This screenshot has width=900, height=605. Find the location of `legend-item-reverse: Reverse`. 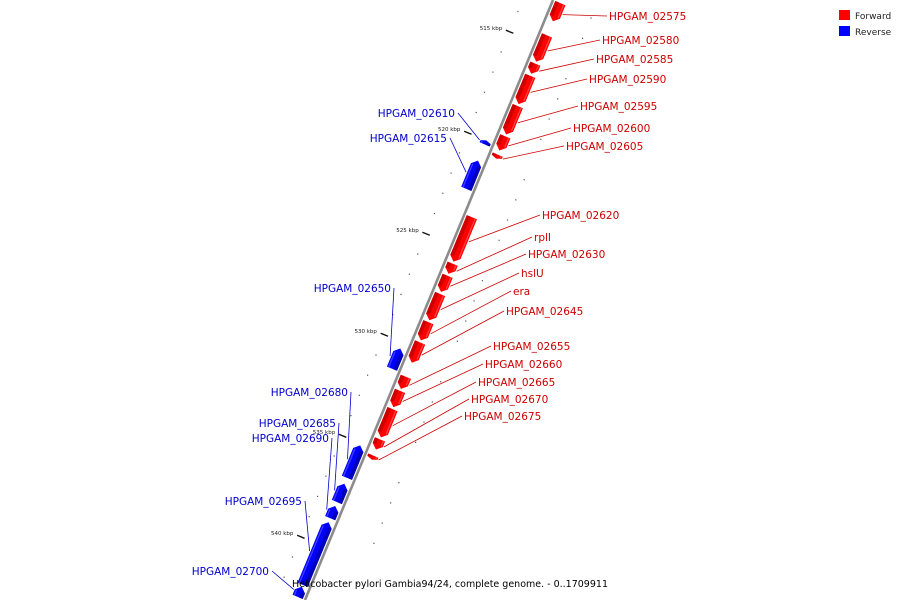

legend-item-reverse: Reverse is located at coordinates (865, 32).